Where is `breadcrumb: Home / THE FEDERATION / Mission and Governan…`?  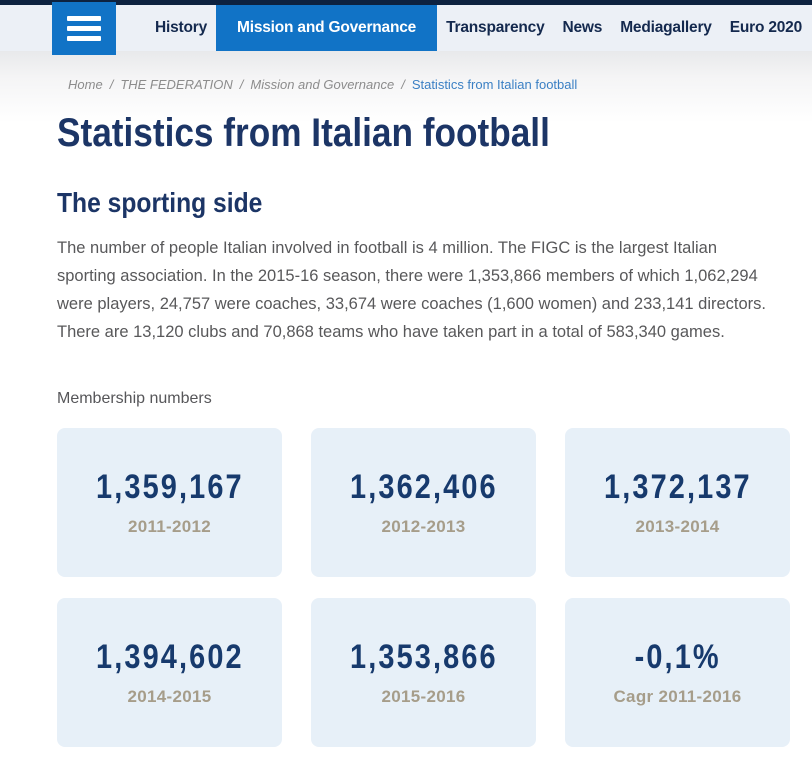 breadcrumb: Home / THE FEDERATION / Mission and Governan… is located at coordinates (429, 71).